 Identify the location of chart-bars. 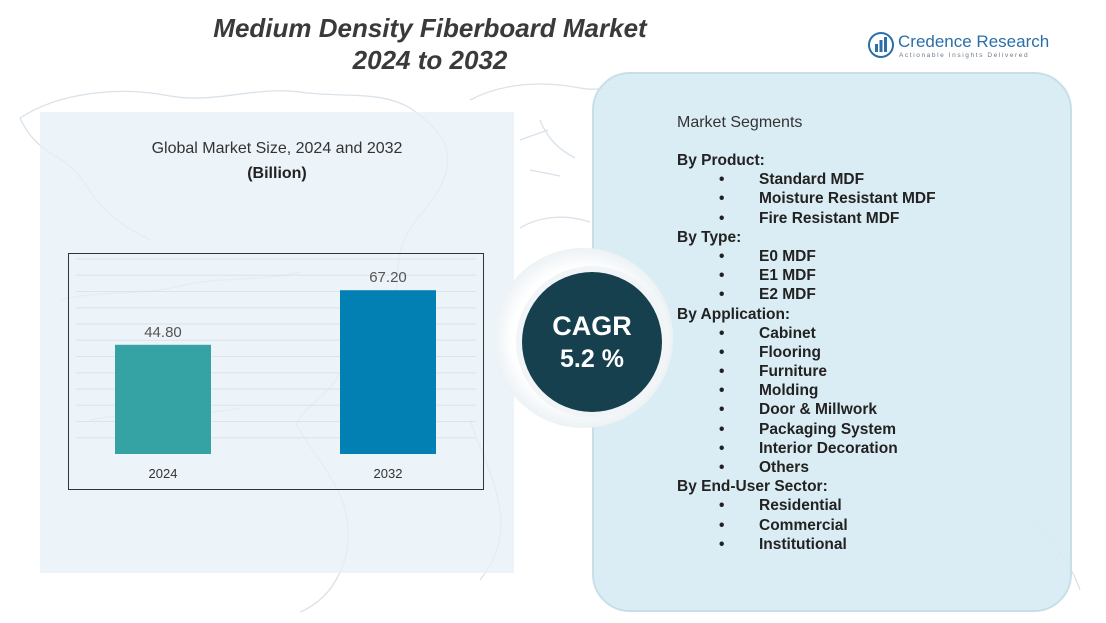
(275, 372).